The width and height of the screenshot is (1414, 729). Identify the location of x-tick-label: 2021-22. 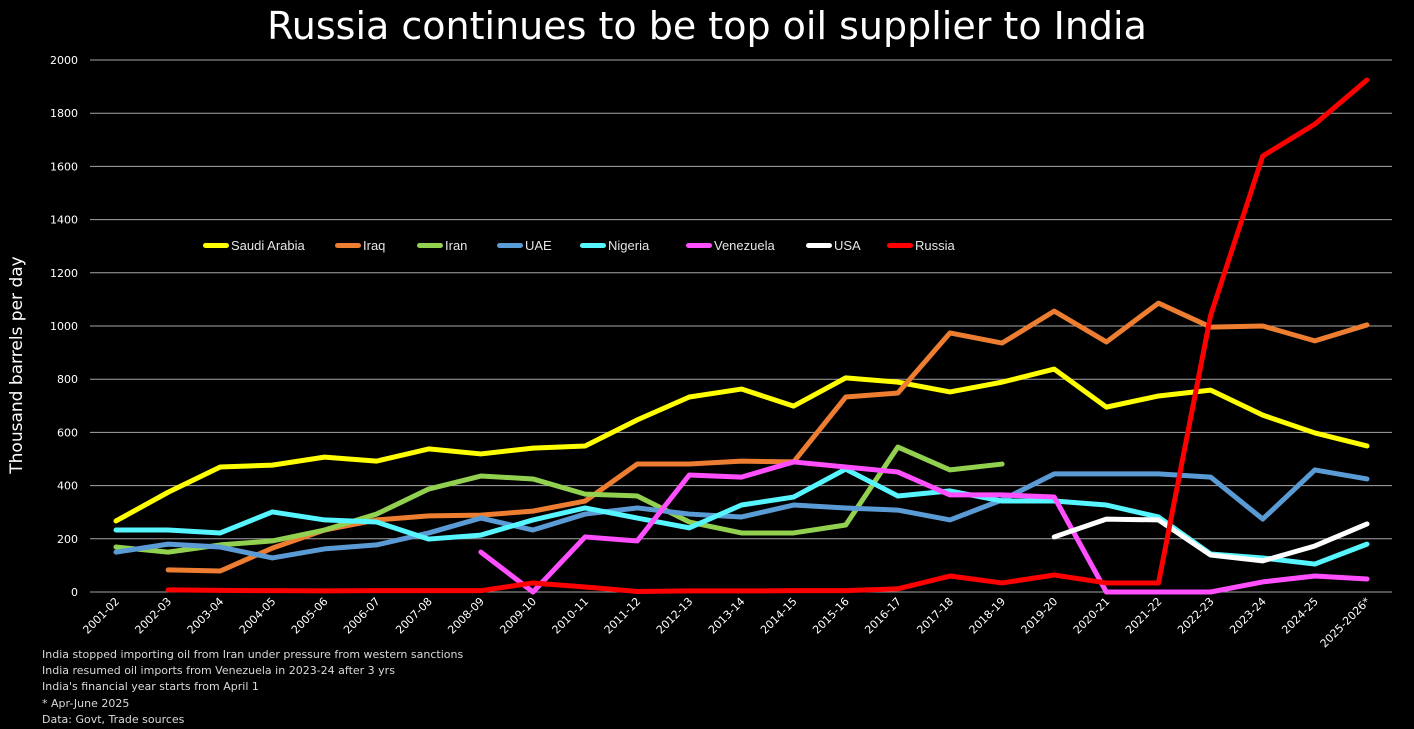
(1144, 616).